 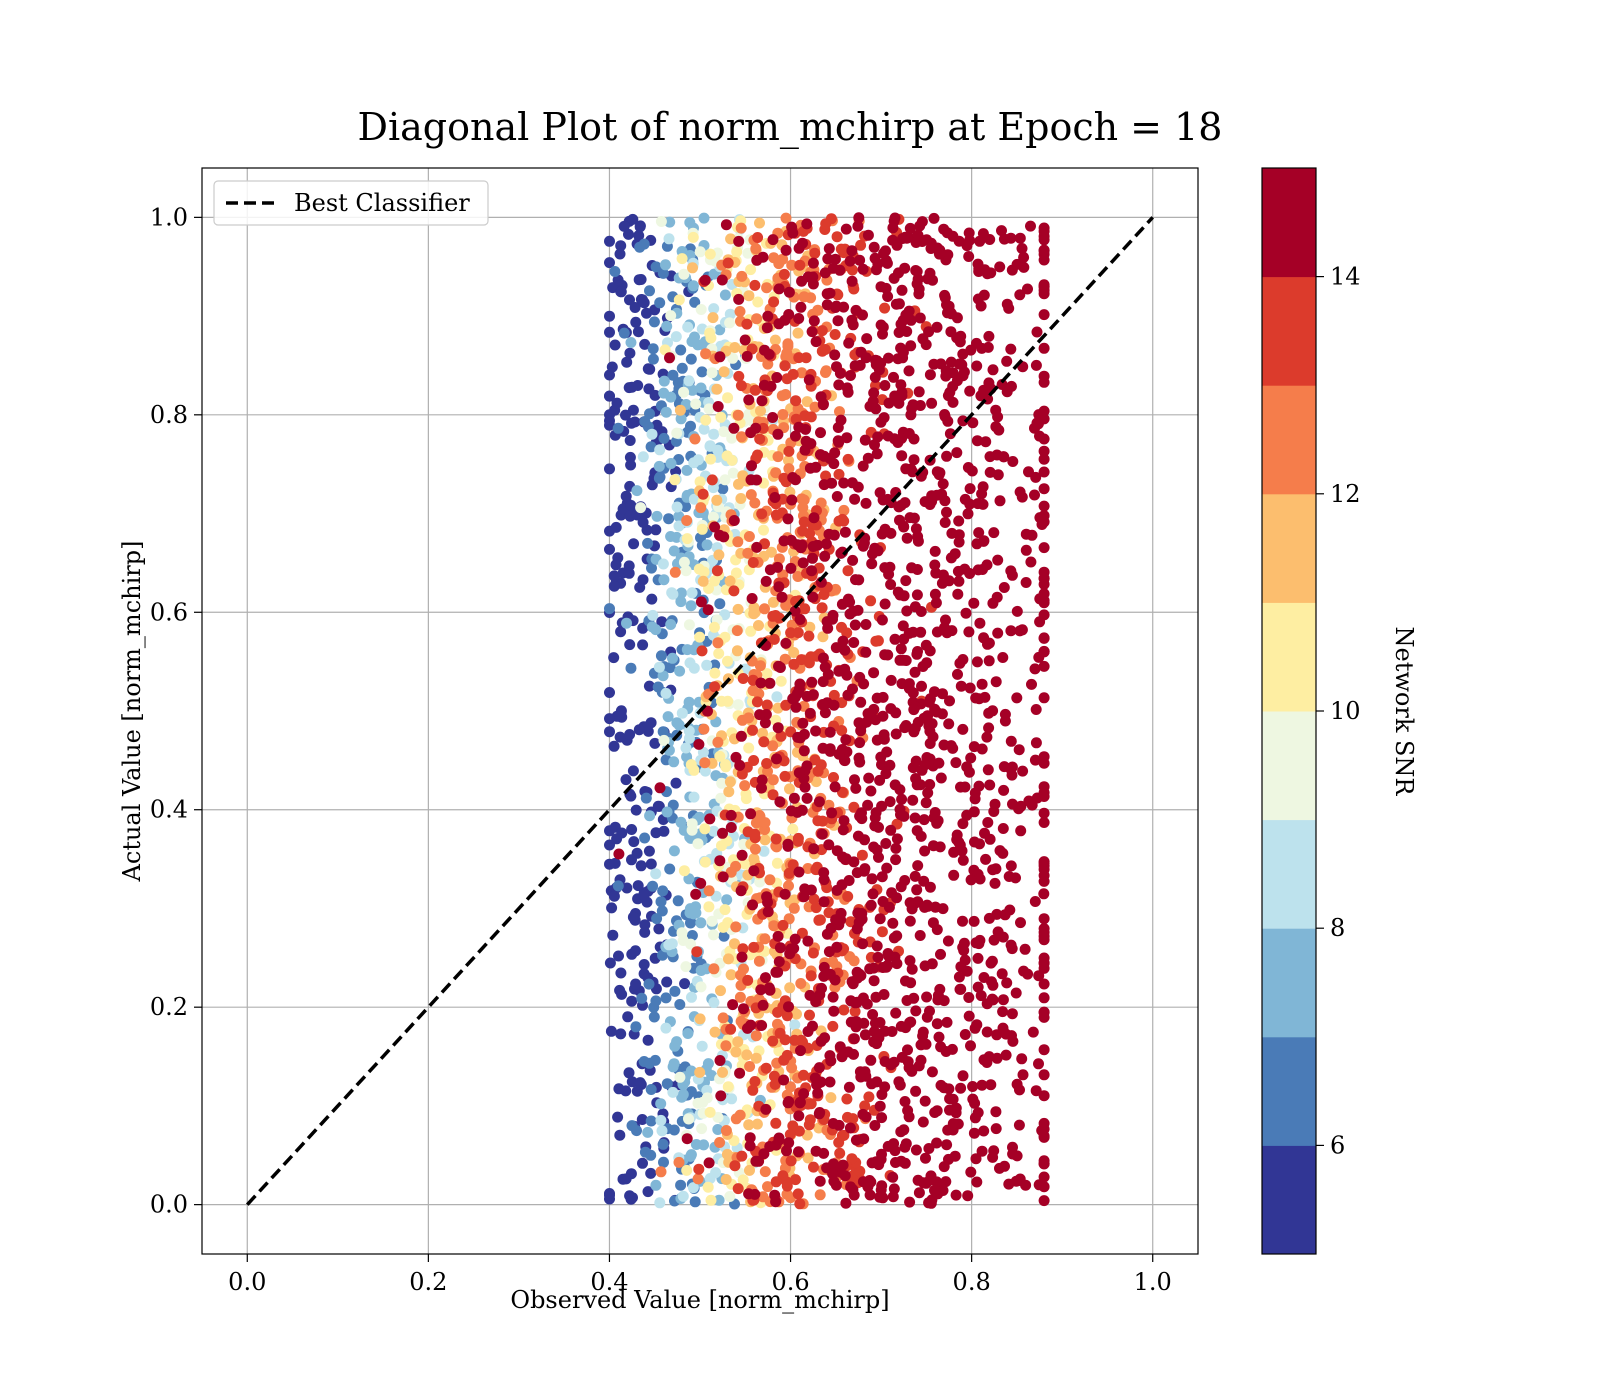 I want to click on colorbar-bin, so click(x=1289, y=874).